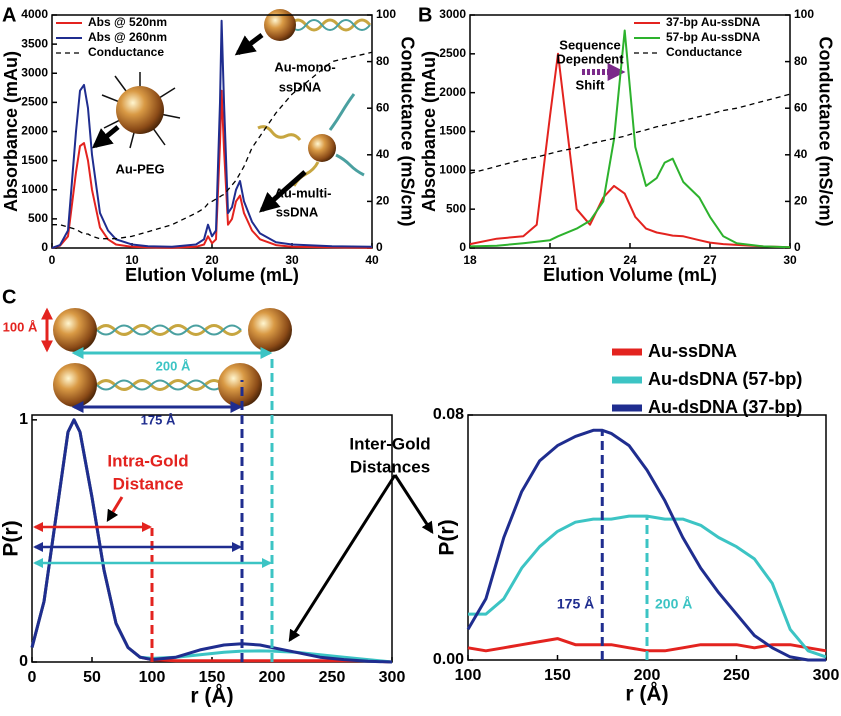 The height and width of the screenshot is (716, 841). Describe the element at coordinates (173, 365) in the screenshot. I see `distance-label: 200 Å` at that location.